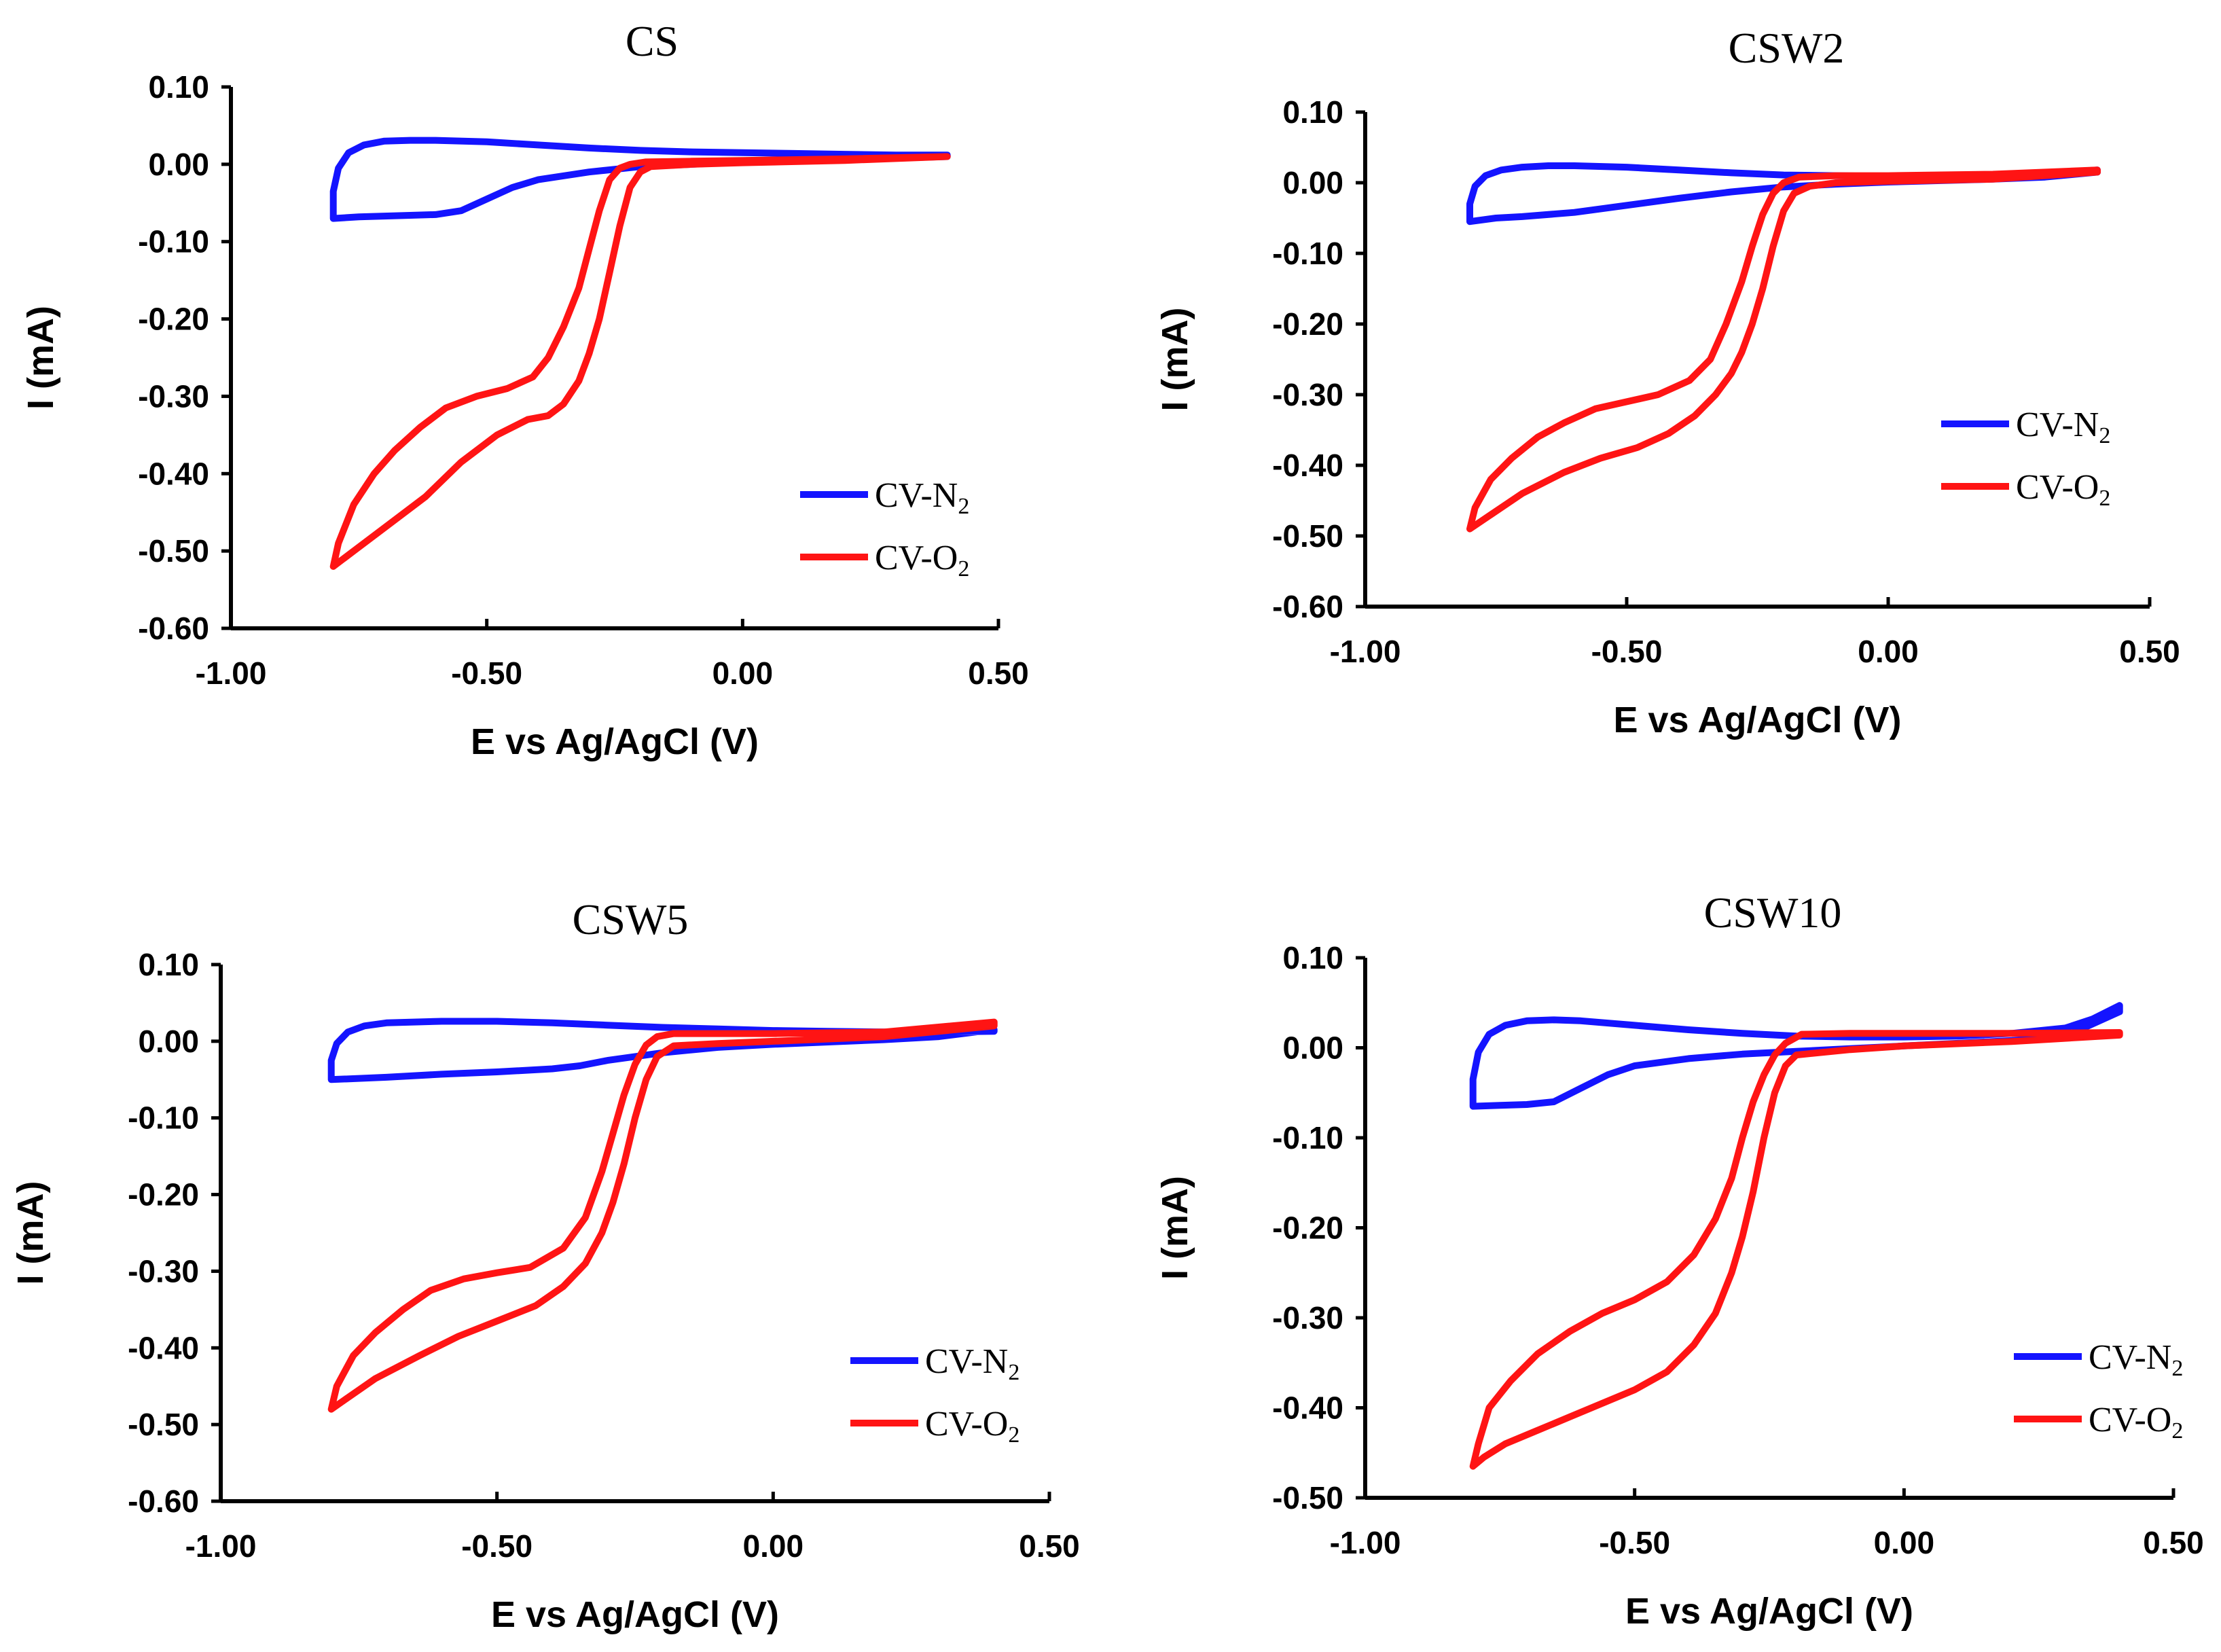  Describe the element at coordinates (631, 919) in the screenshot. I see `chart-title-csw5: CSW5` at that location.